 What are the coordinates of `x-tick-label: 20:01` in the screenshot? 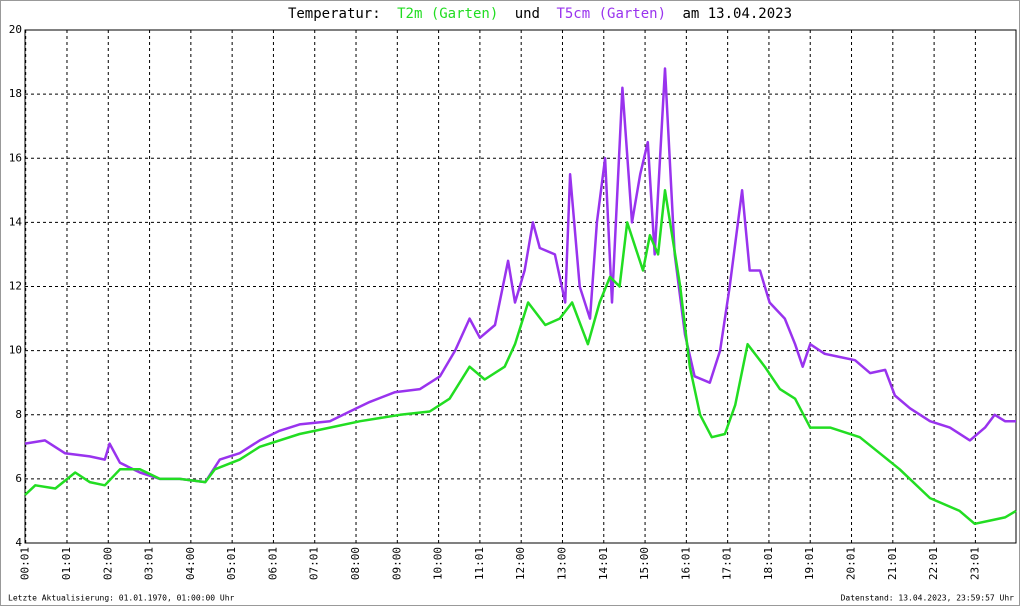 It's located at (851, 563).